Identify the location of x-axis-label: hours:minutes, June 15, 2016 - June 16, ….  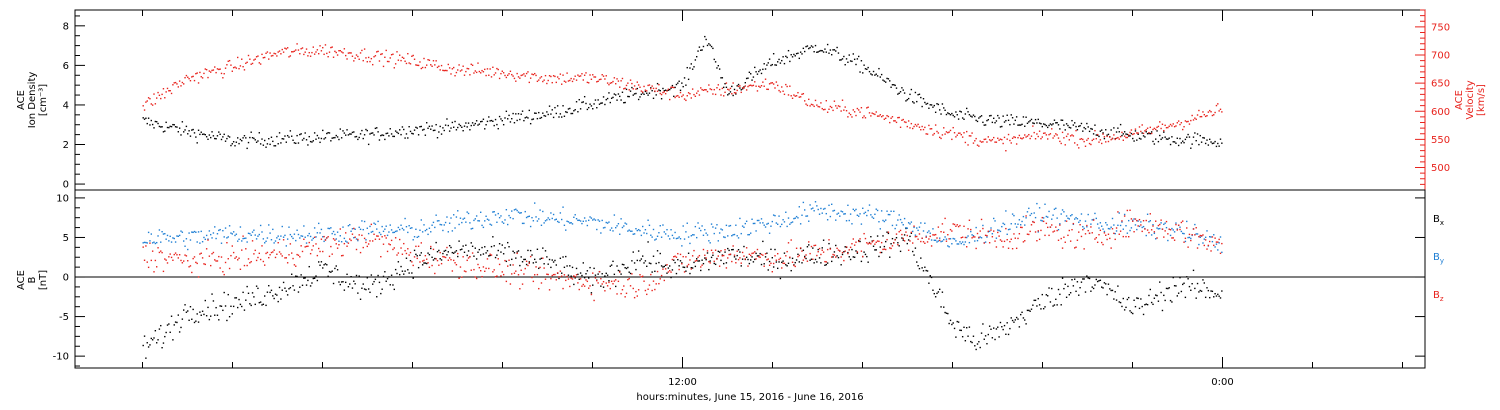
(750, 397).